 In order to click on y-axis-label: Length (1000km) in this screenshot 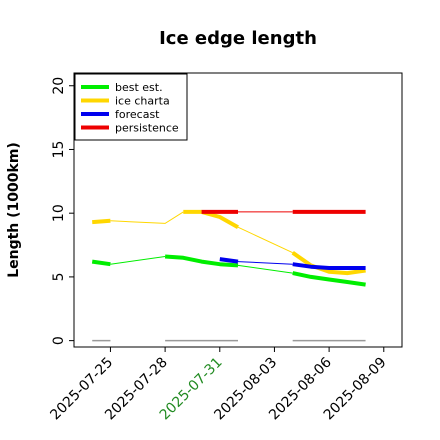, I will do `click(14, 210)`.